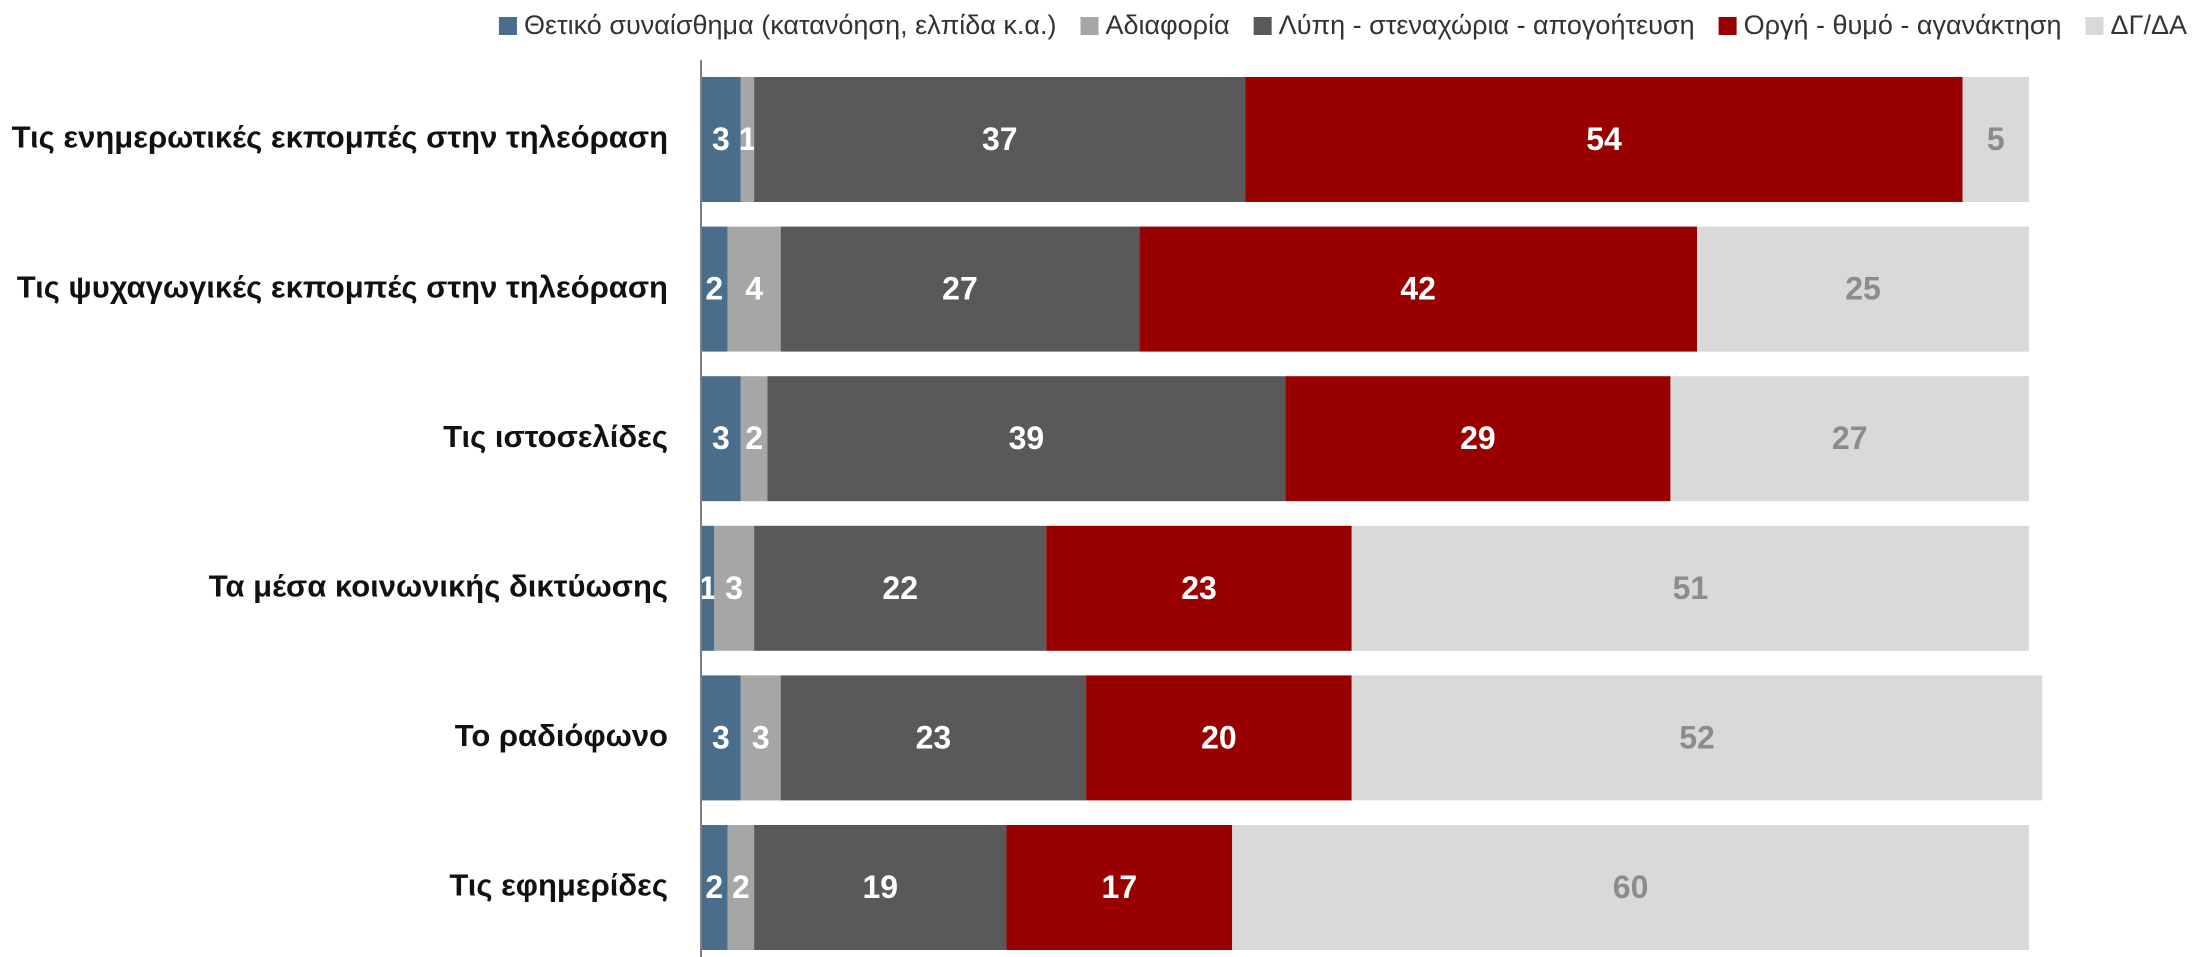 The width and height of the screenshot is (2193, 957). I want to click on data-label: 39, so click(1027, 438).